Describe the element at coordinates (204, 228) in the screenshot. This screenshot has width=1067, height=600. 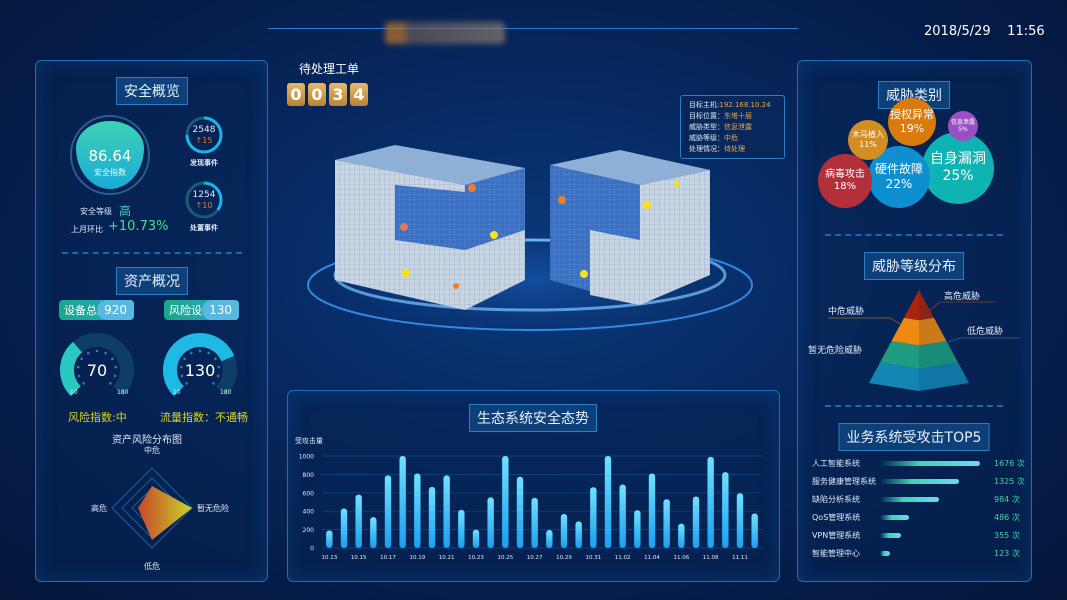
I see `event-label: 处置事件` at that location.